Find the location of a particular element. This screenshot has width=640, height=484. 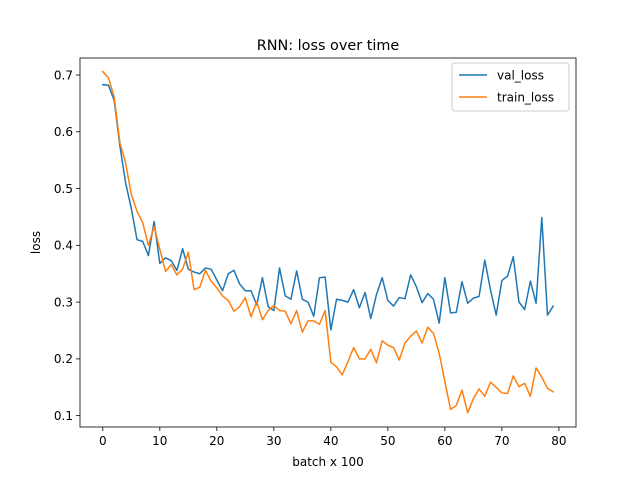

x-tick-label: 50 is located at coordinates (387, 441).